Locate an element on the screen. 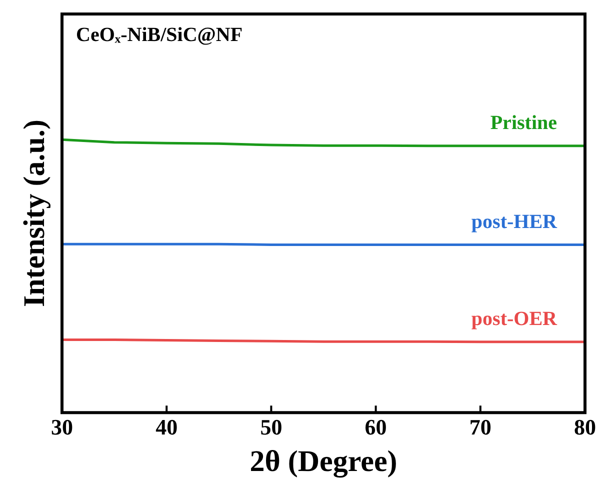 This screenshot has width=605, height=485. series-label: Pristine is located at coordinates (524, 123).